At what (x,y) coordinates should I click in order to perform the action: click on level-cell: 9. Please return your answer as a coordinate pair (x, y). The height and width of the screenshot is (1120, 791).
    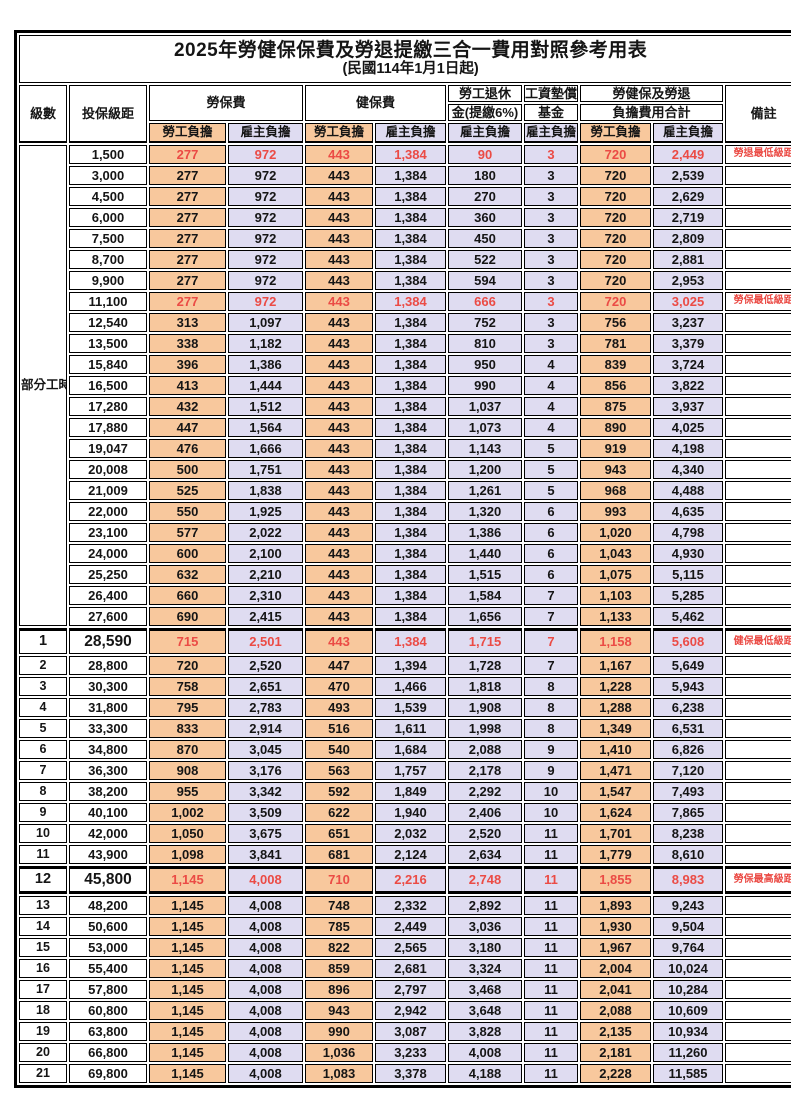
    Looking at the image, I should click on (43, 812).